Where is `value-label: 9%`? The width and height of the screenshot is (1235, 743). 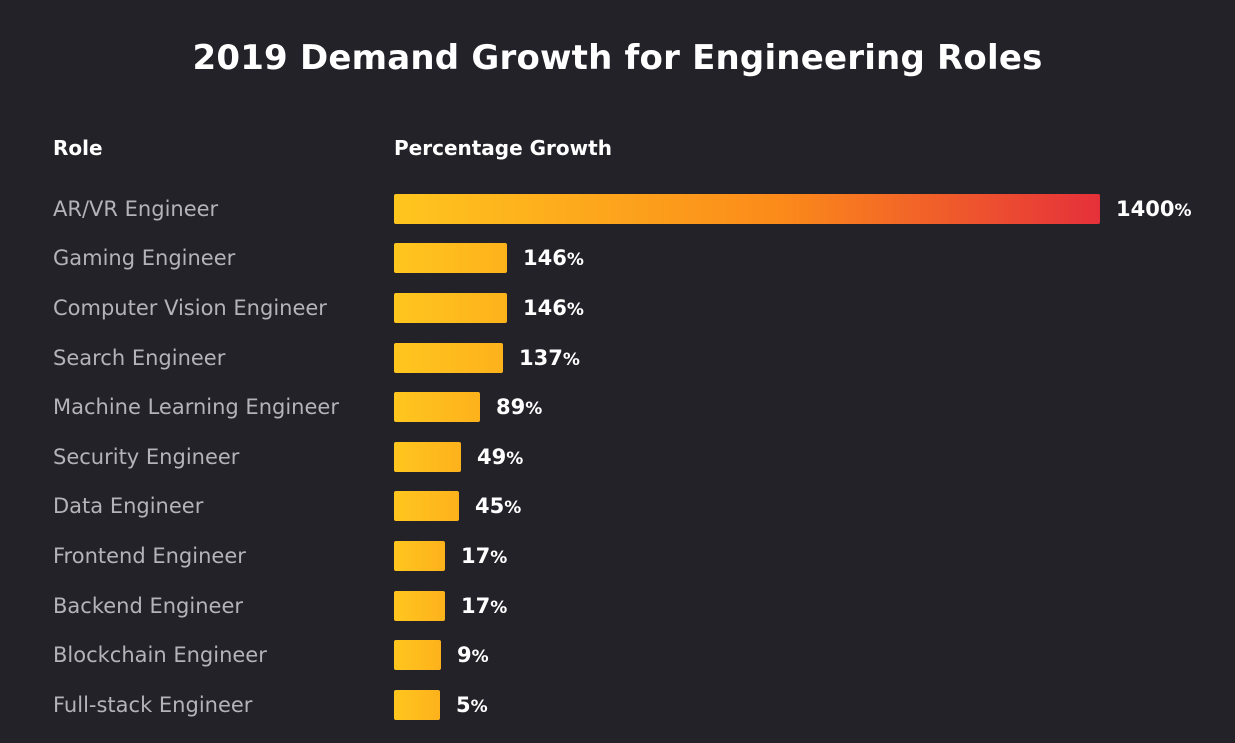 value-label: 9% is located at coordinates (473, 655).